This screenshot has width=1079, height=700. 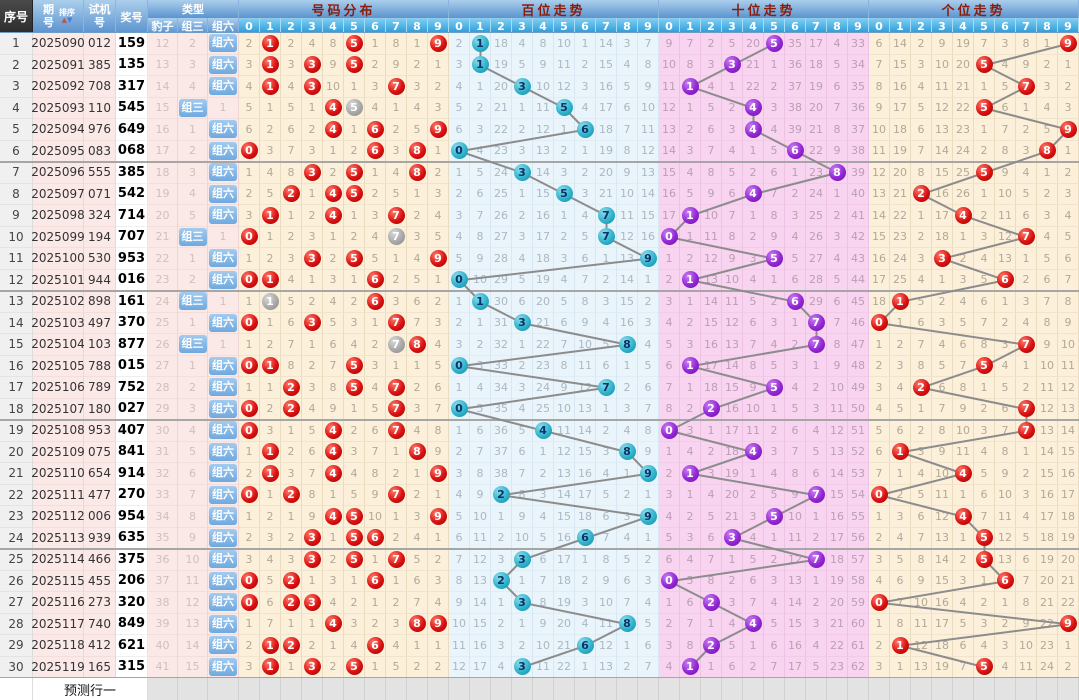 I want to click on distribution-ball-cell: 5, so click(x=354, y=366).